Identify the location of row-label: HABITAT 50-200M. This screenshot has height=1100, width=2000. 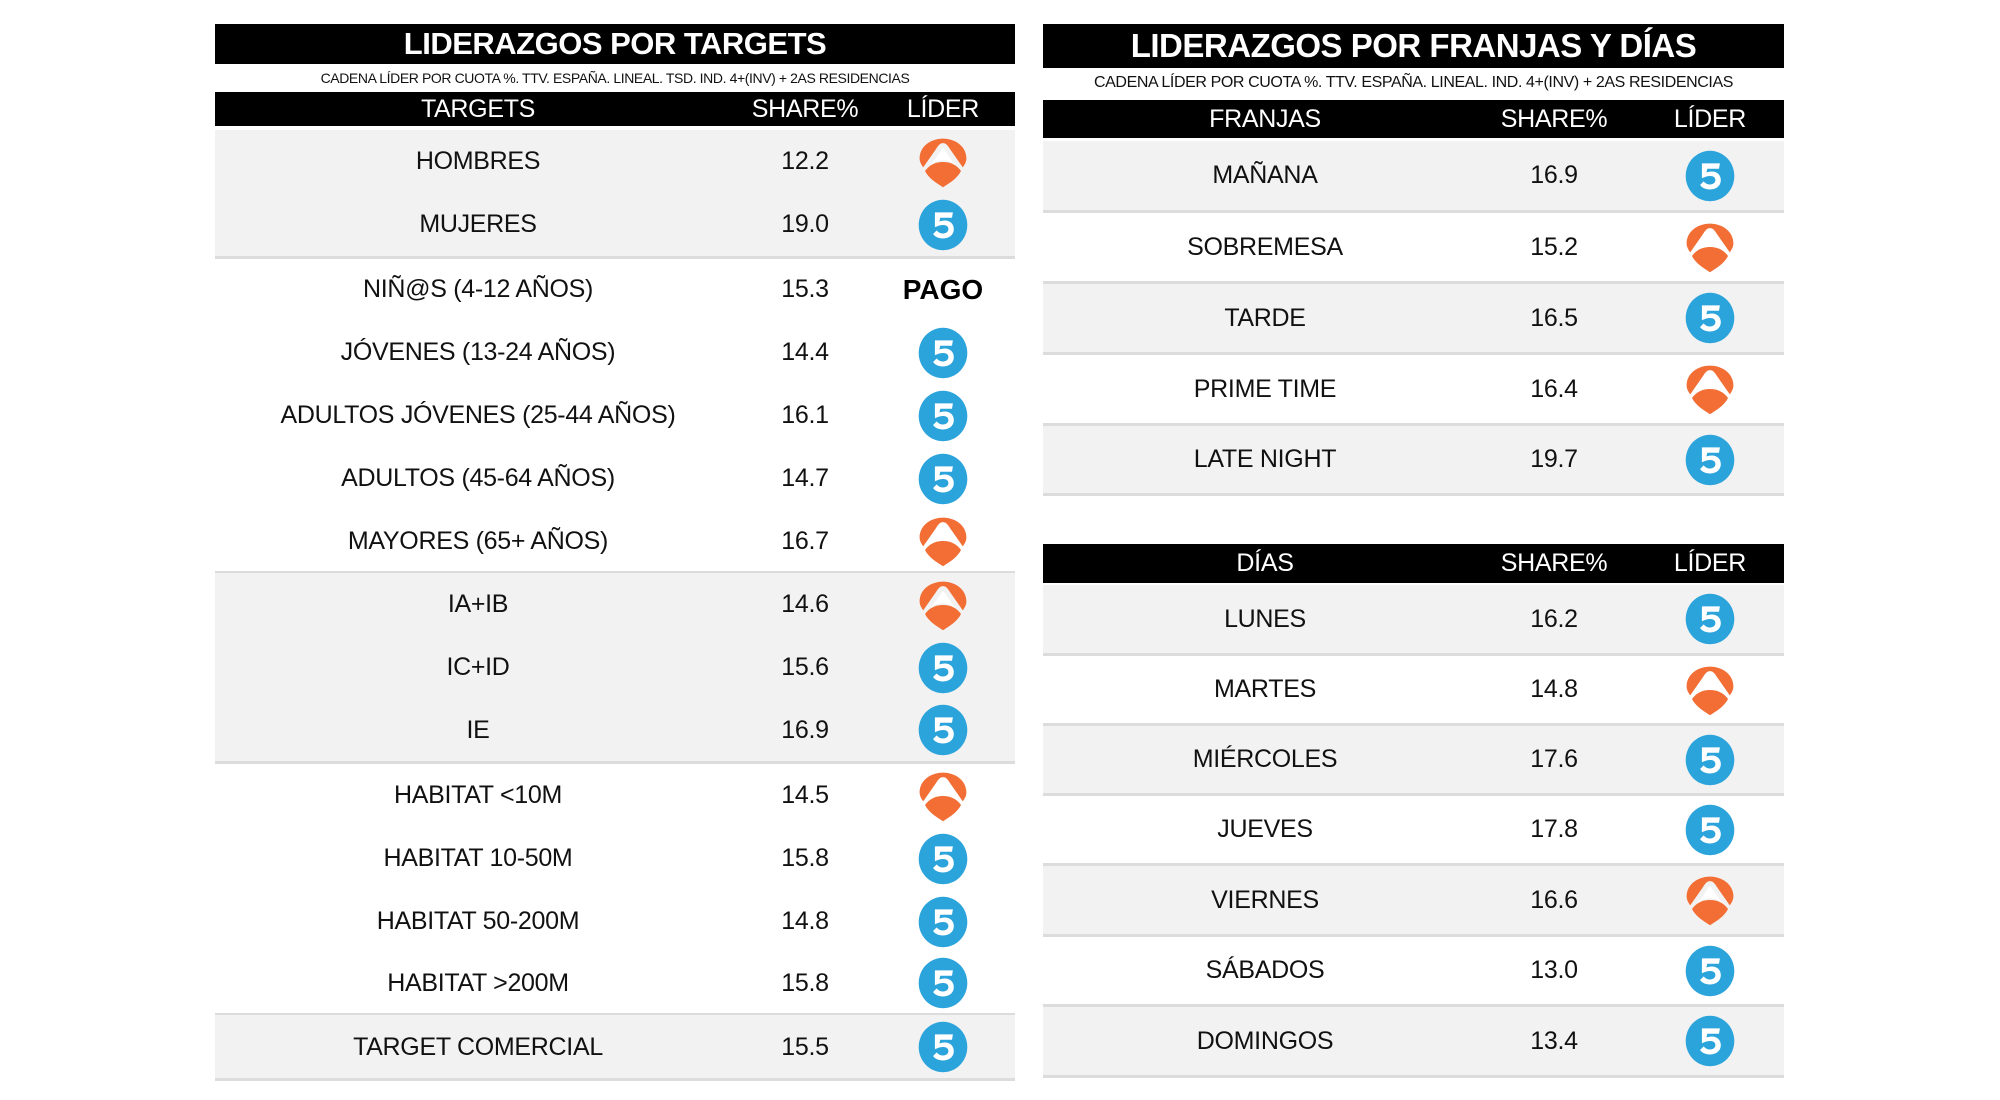
(478, 921).